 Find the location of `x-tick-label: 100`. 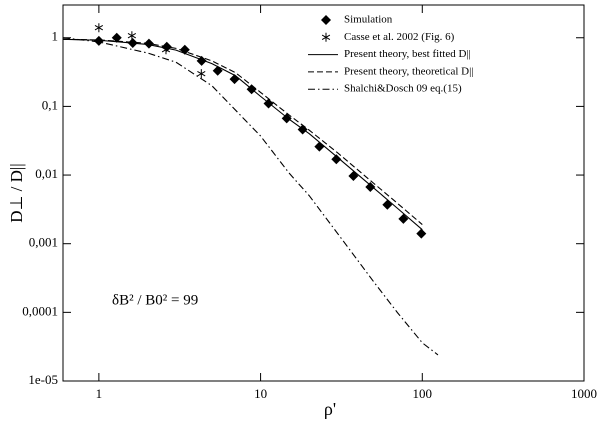

x-tick-label: 100 is located at coordinates (423, 393).